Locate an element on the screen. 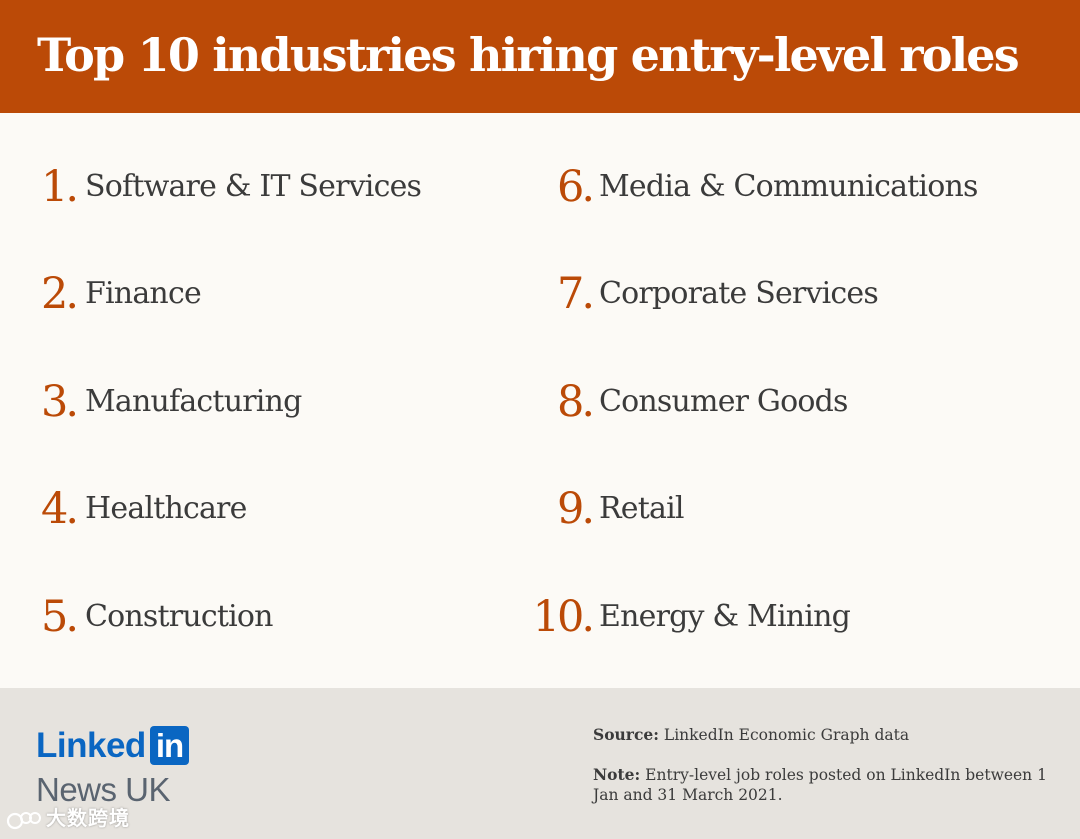  source-text: LinkedIn Economic Graph data is located at coordinates (784, 735).